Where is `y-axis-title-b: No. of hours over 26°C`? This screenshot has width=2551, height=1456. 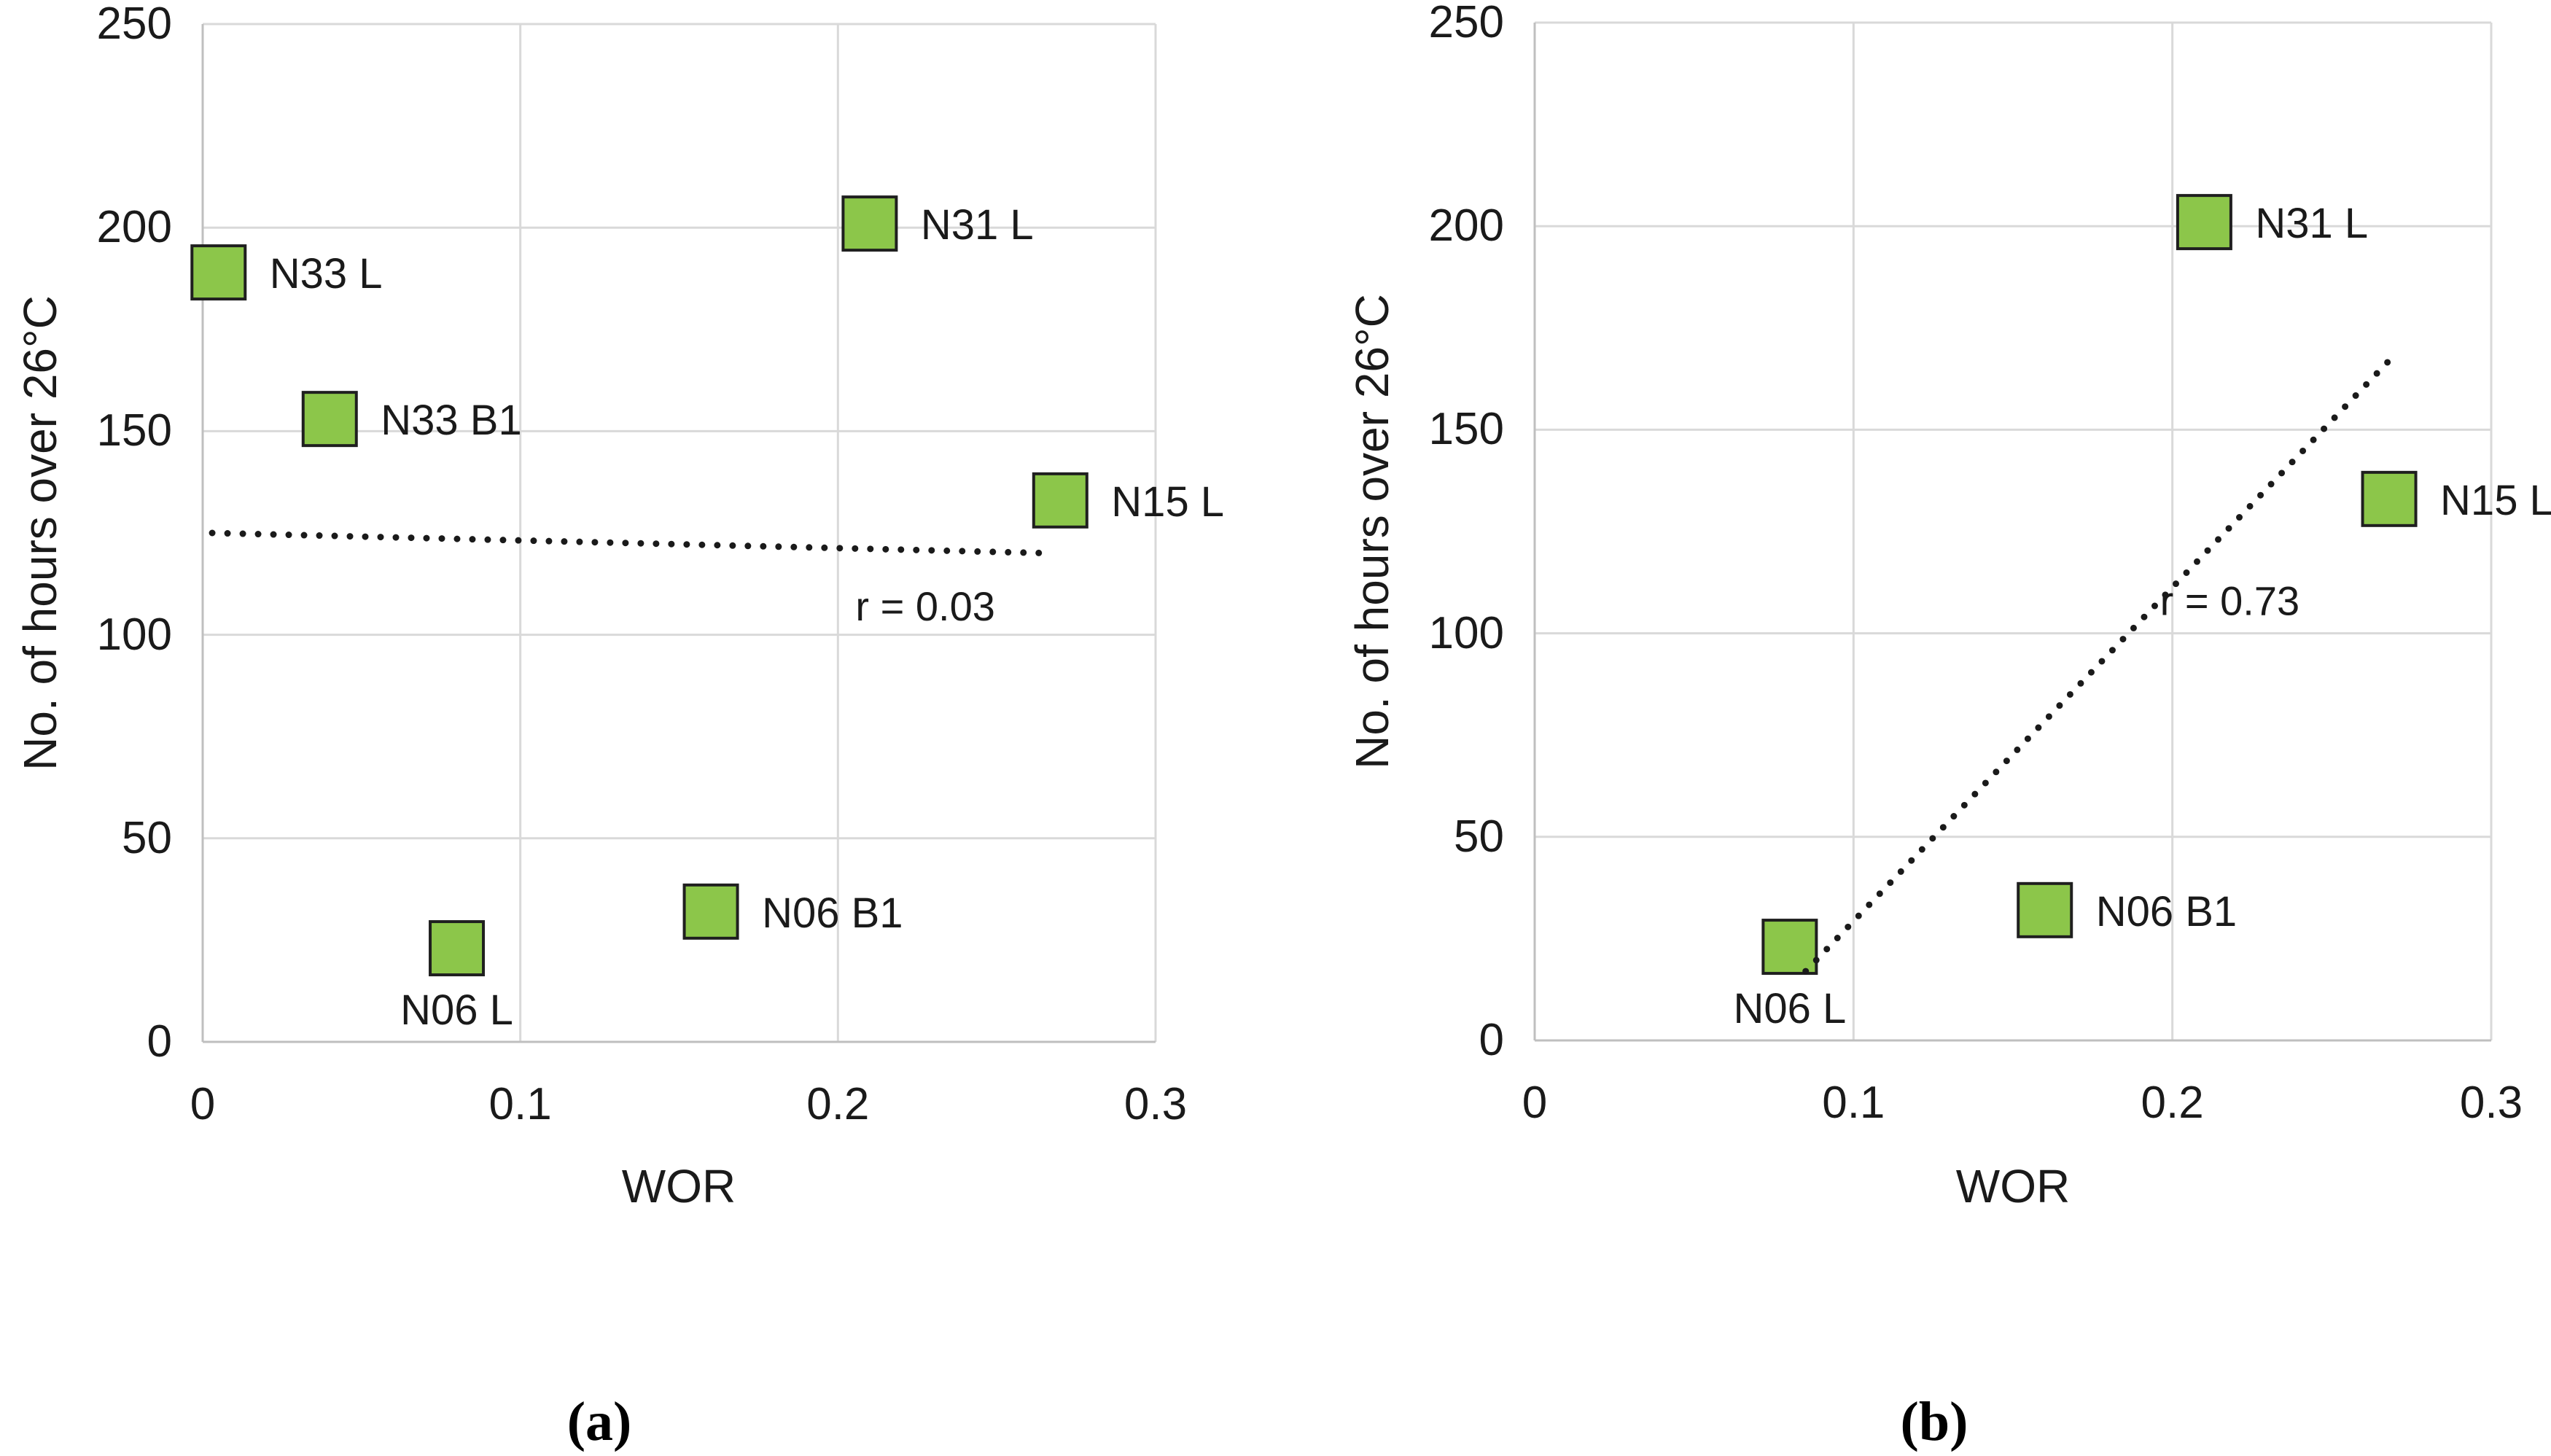
y-axis-title-b: No. of hours over 26°C is located at coordinates (1372, 531).